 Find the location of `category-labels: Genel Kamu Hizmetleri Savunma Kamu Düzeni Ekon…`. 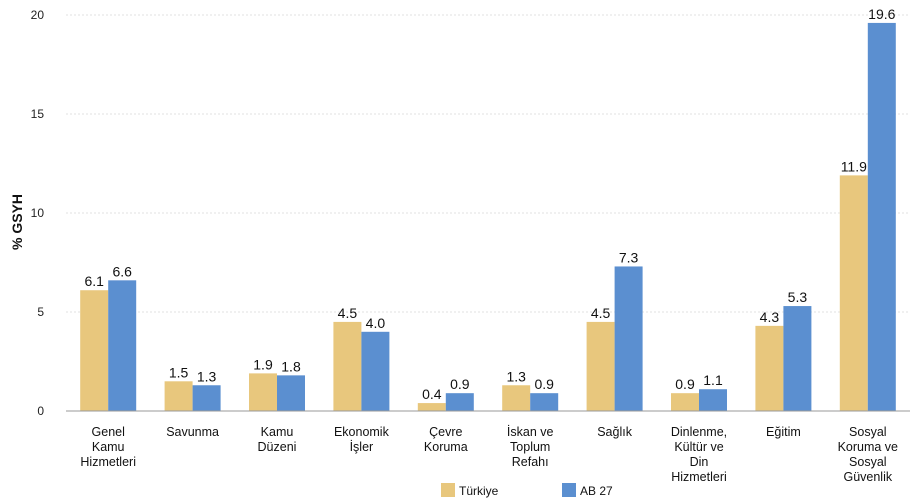

category-labels: Genel Kamu Hizmetleri Savunma Kamu Düzeni Ekon… is located at coordinates (489, 454).